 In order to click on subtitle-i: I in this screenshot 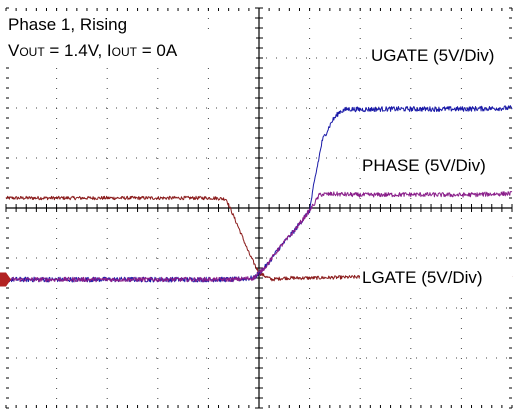, I will do `click(109, 50)`.